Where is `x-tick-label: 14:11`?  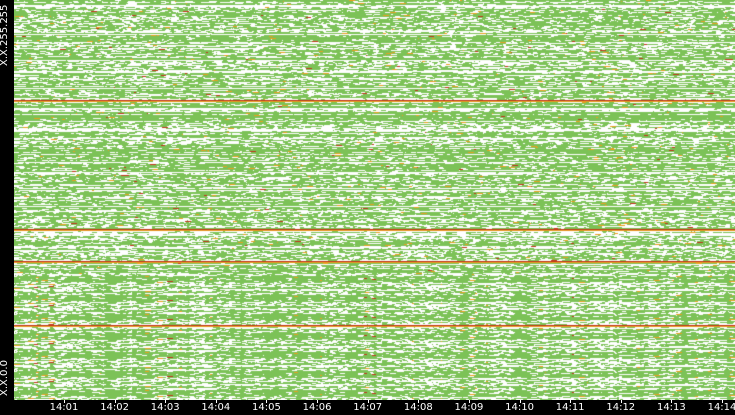 x-tick-label: 14:11 is located at coordinates (570, 407).